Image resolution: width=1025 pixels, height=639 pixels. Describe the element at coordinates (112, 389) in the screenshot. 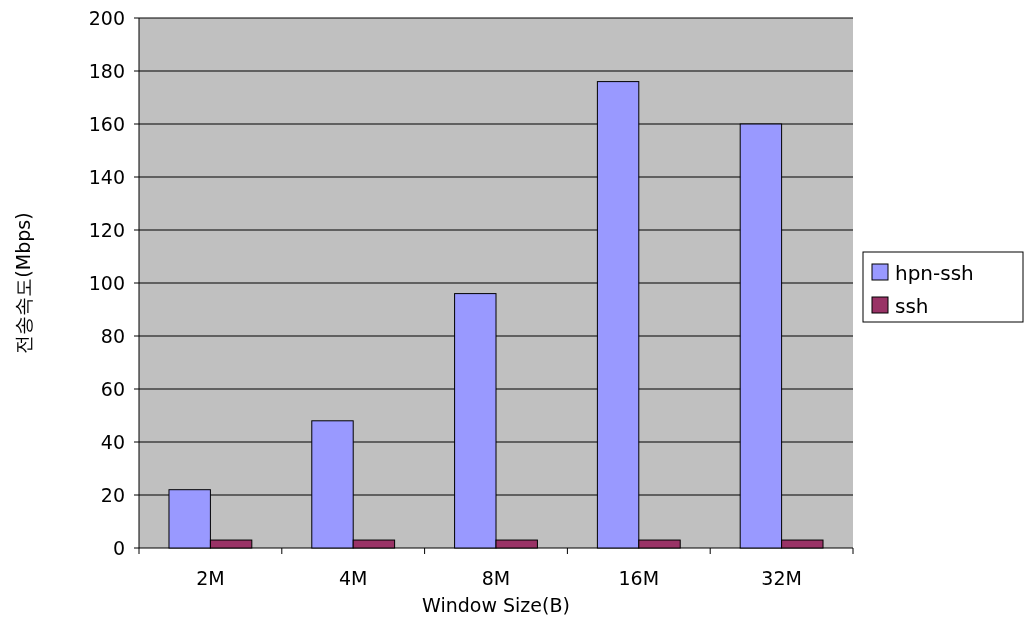

I see `y-tick-label: 60` at that location.